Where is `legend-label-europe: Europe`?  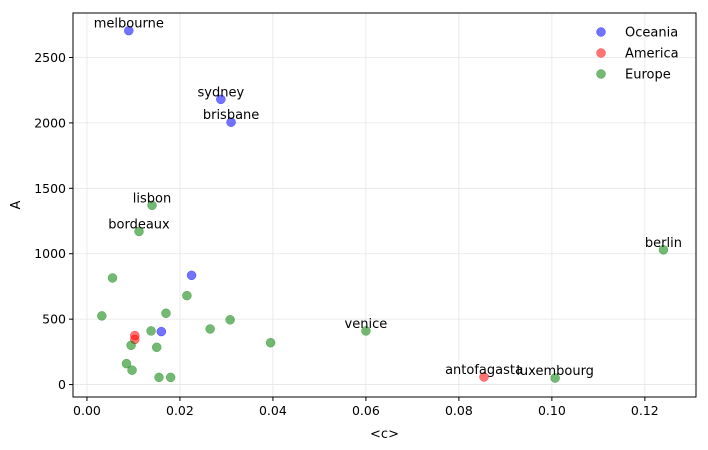 legend-label-europe: Europe is located at coordinates (648, 75).